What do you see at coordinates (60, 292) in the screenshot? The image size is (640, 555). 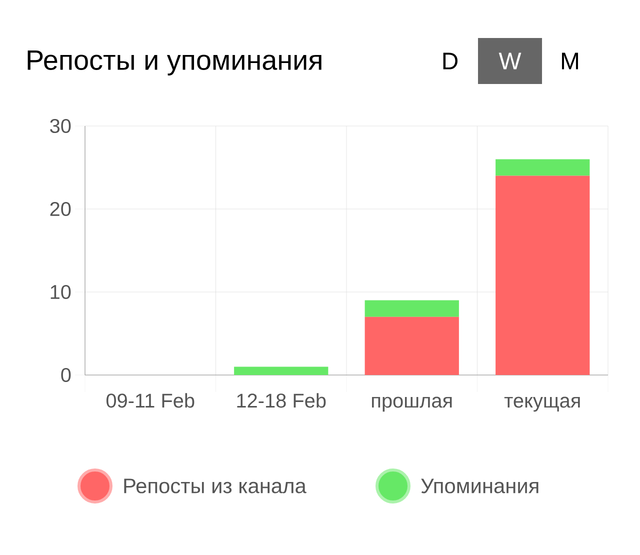 I see `y-tick-label: 10` at bounding box center [60, 292].